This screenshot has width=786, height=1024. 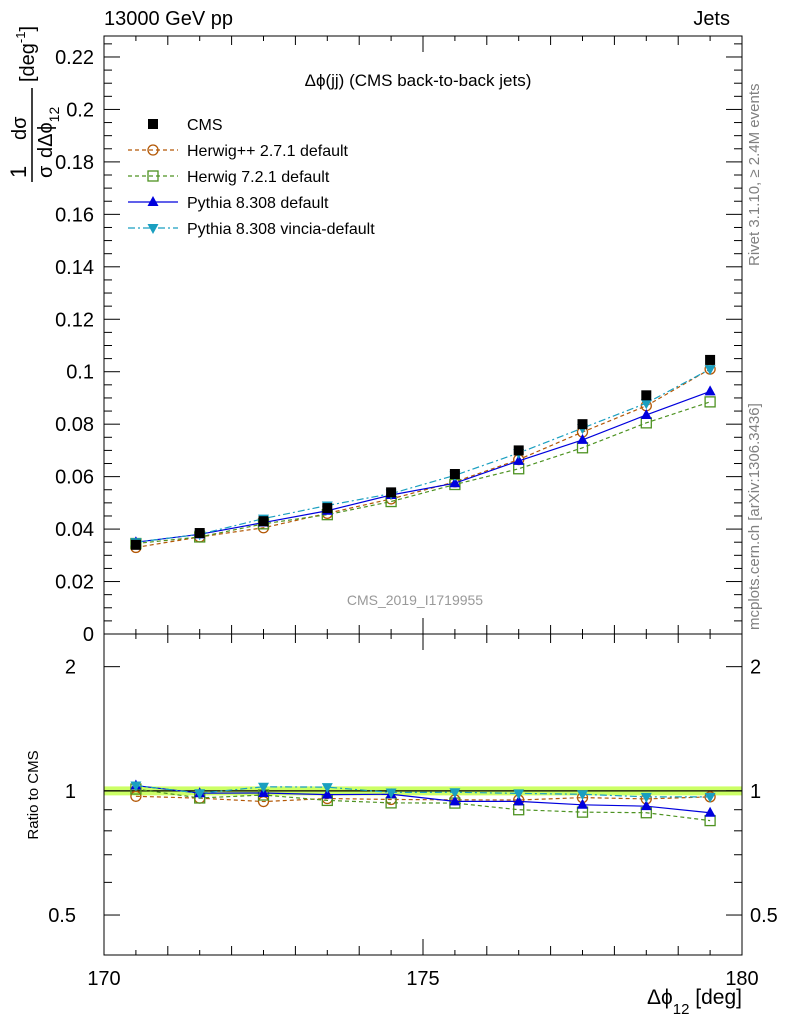 What do you see at coordinates (70, 792) in the screenshot?
I see `y-tick-label: 1` at bounding box center [70, 792].